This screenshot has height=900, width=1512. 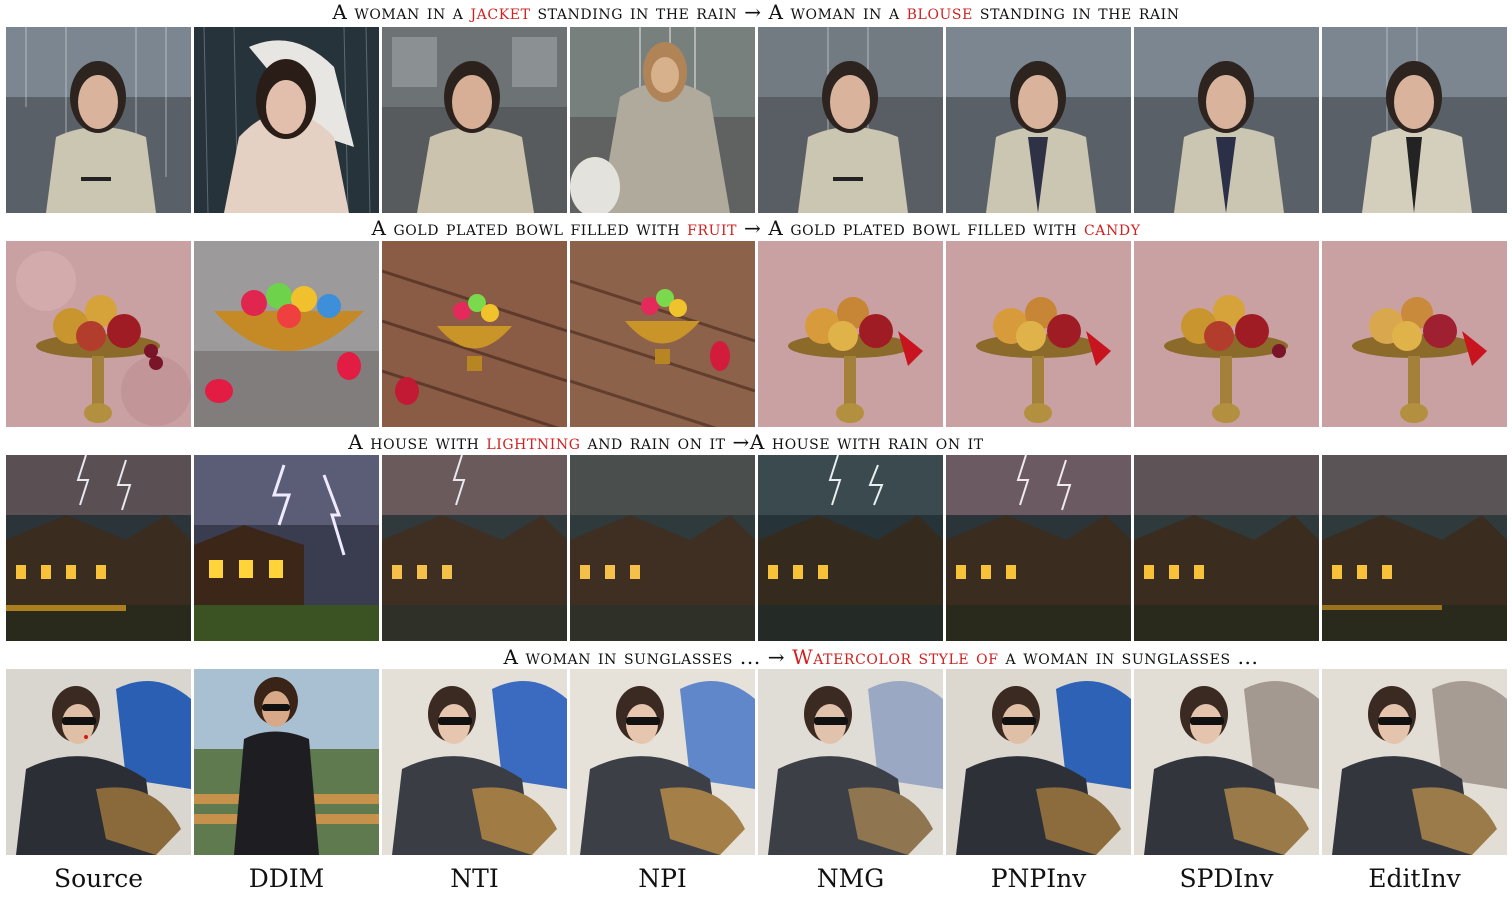 What do you see at coordinates (417, 442) in the screenshot?
I see `caption-text: A house with` at bounding box center [417, 442].